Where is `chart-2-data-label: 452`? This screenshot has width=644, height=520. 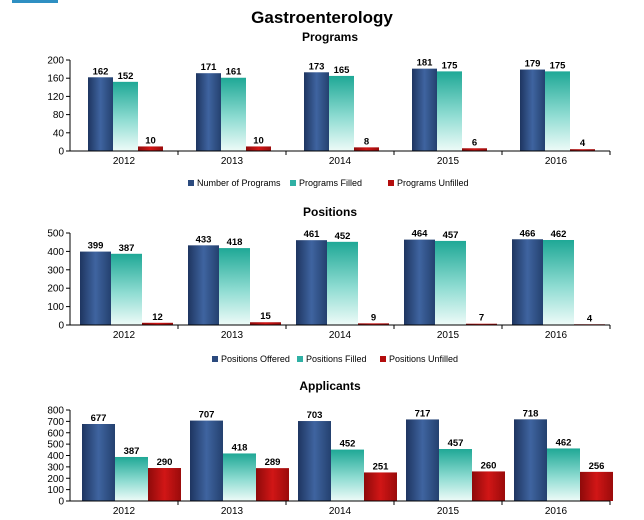
chart-2-data-label: 452 is located at coordinates (343, 236).